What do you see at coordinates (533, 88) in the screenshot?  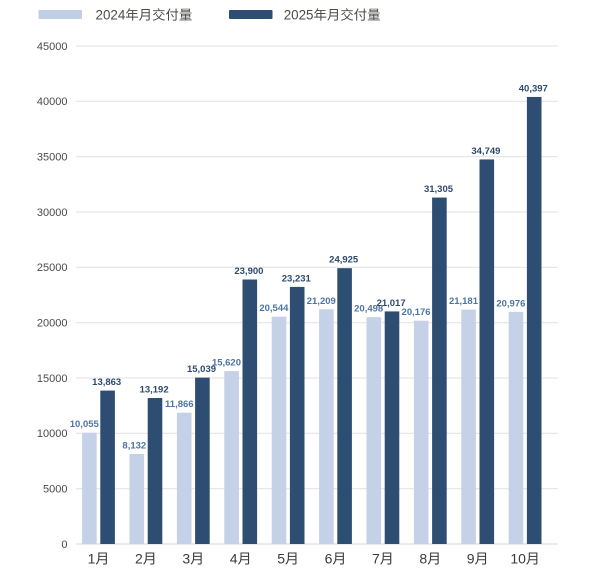 I see `svg-text: 40,397` at bounding box center [533, 88].